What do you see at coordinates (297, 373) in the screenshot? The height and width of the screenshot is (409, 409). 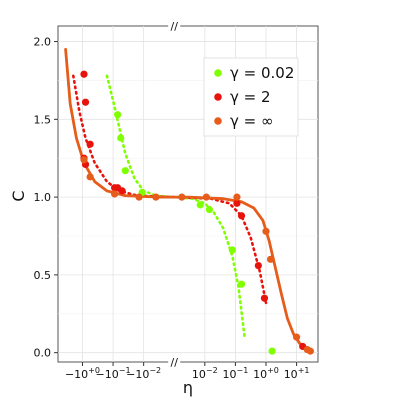 I see `x-tick-label: 10+1` at bounding box center [297, 373].